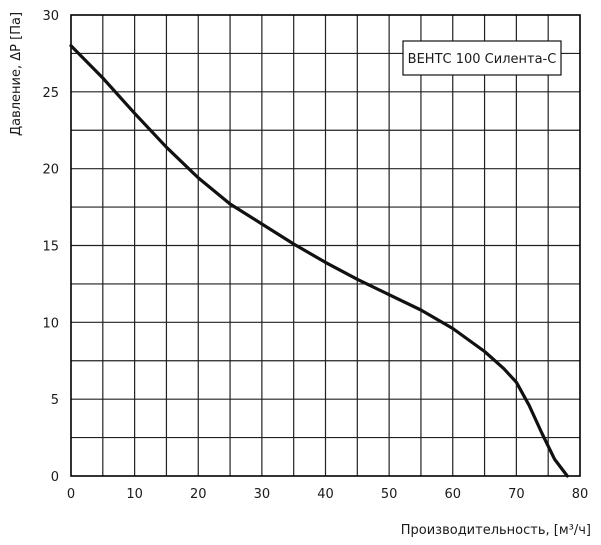 The width and height of the screenshot is (601, 545). I want to click on legend: ВЕНТС 100 Силента-С, so click(482, 58).